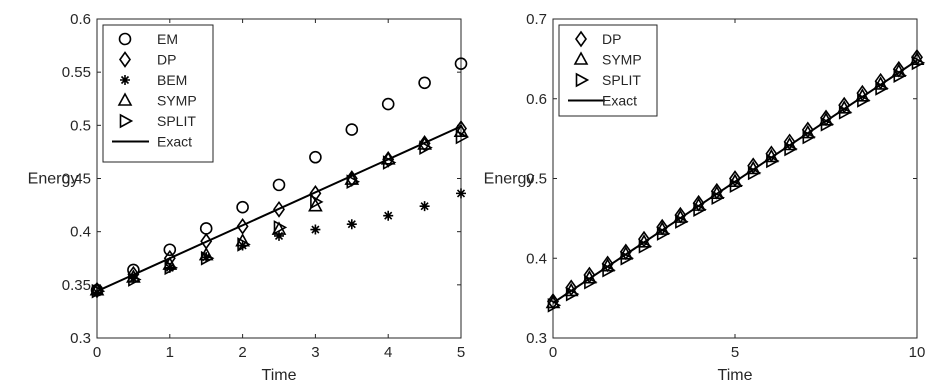 The height and width of the screenshot is (392, 933). What do you see at coordinates (242, 352) in the screenshot?
I see `x-tick-label: 2` at bounding box center [242, 352].